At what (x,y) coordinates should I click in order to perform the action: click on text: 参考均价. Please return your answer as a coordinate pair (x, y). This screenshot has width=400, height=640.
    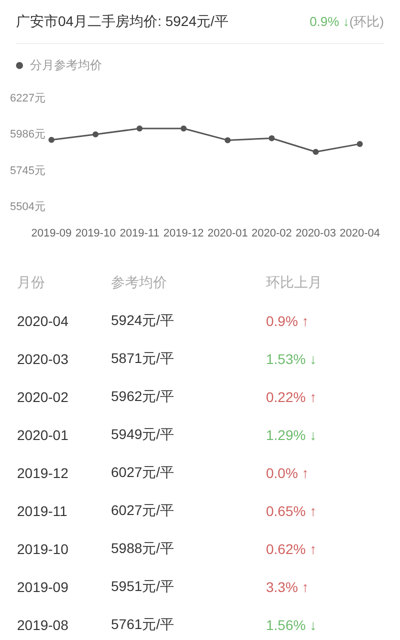
    Looking at the image, I should click on (139, 283).